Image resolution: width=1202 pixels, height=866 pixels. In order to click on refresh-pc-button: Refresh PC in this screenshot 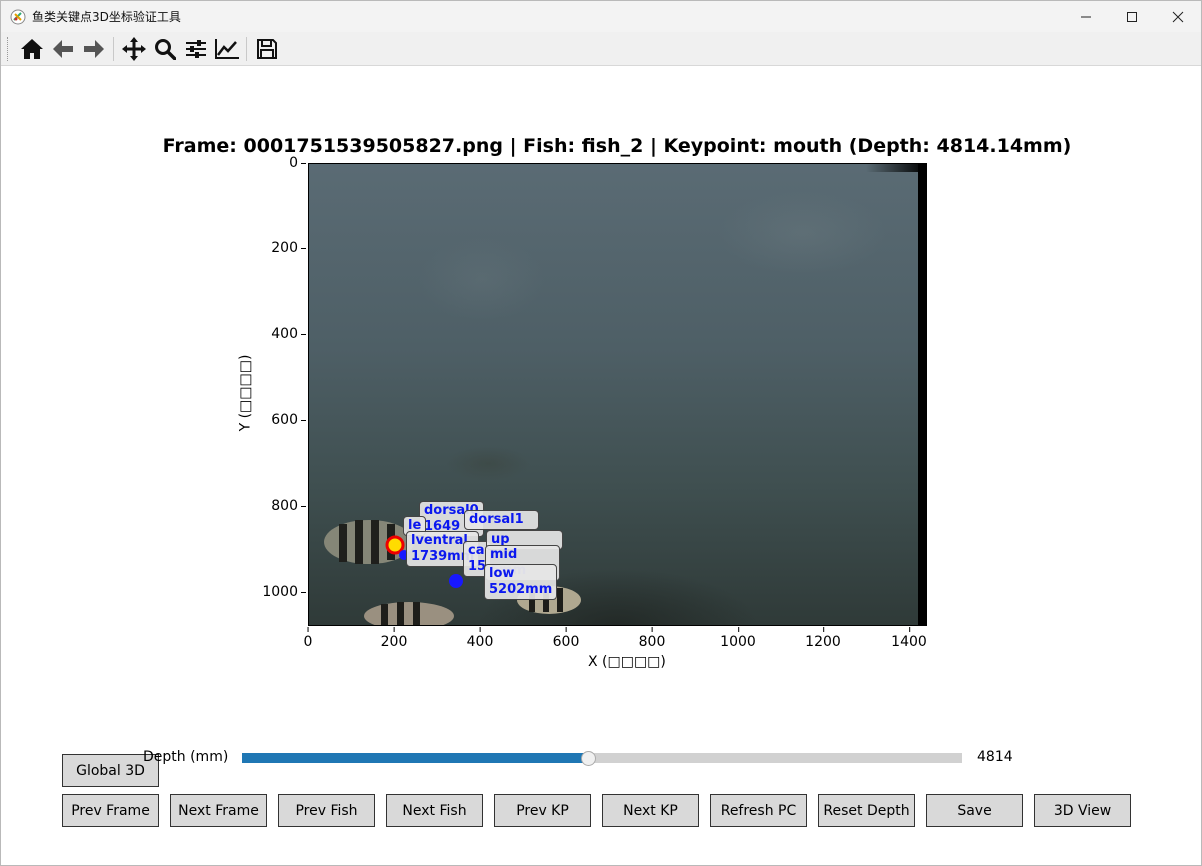, I will do `click(758, 810)`.